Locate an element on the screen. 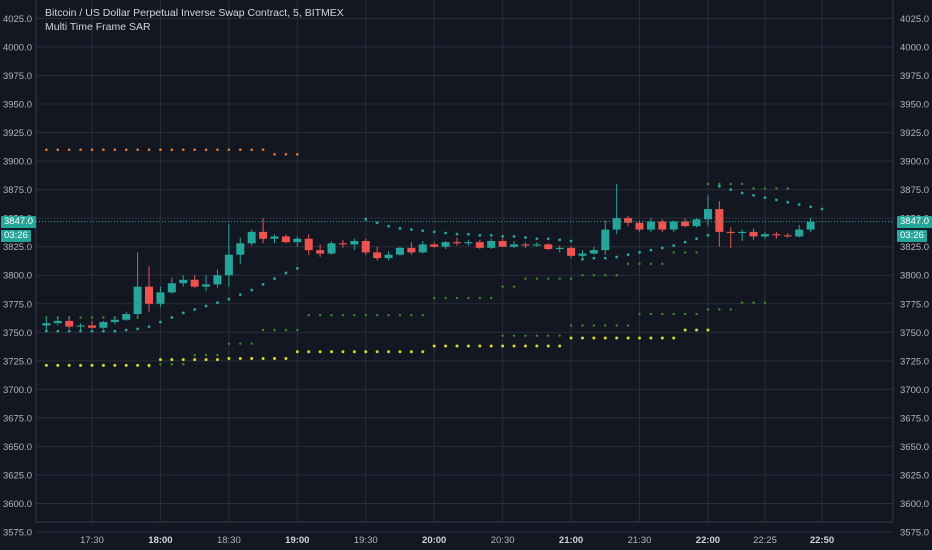  y-tick-label-right: 3750.0 is located at coordinates (914, 333).